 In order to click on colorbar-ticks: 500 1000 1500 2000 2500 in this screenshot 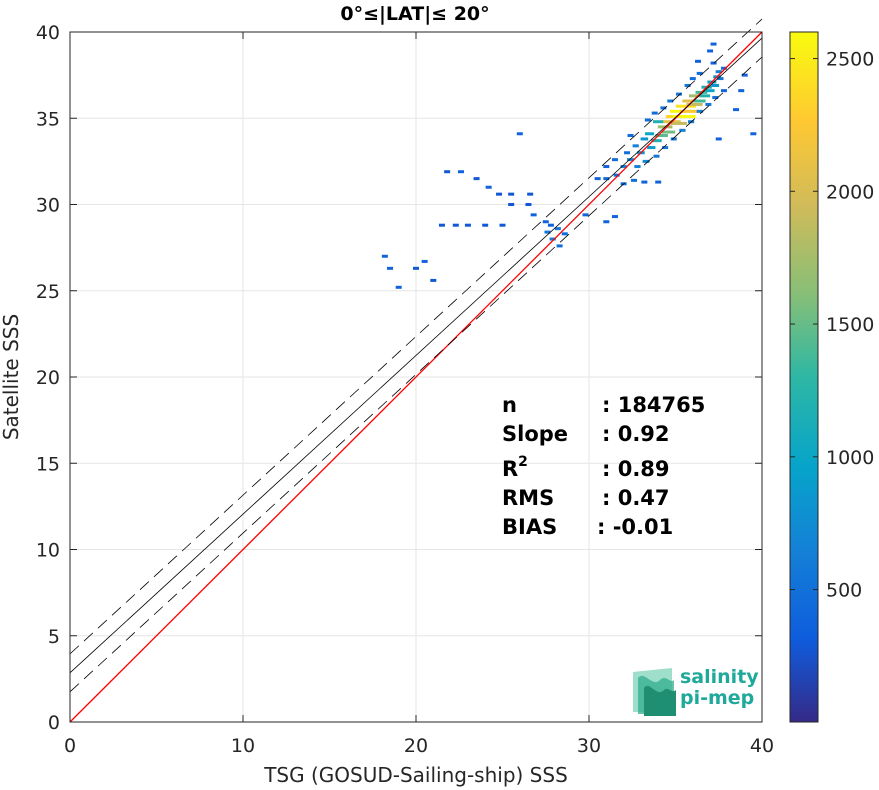, I will do `click(832, 325)`.